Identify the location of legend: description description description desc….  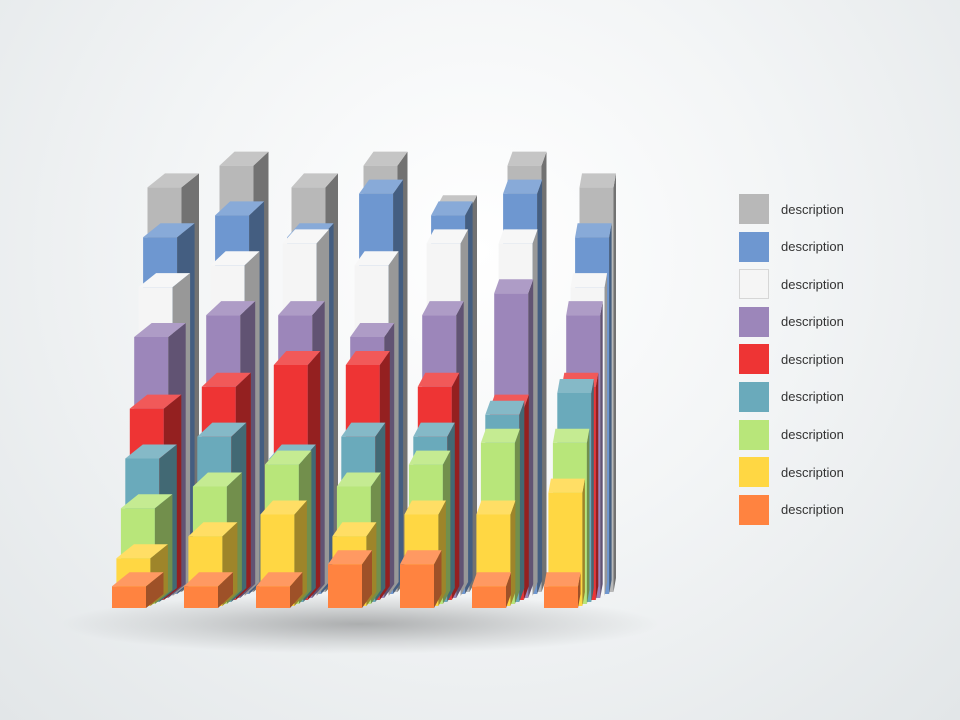
(791, 363).